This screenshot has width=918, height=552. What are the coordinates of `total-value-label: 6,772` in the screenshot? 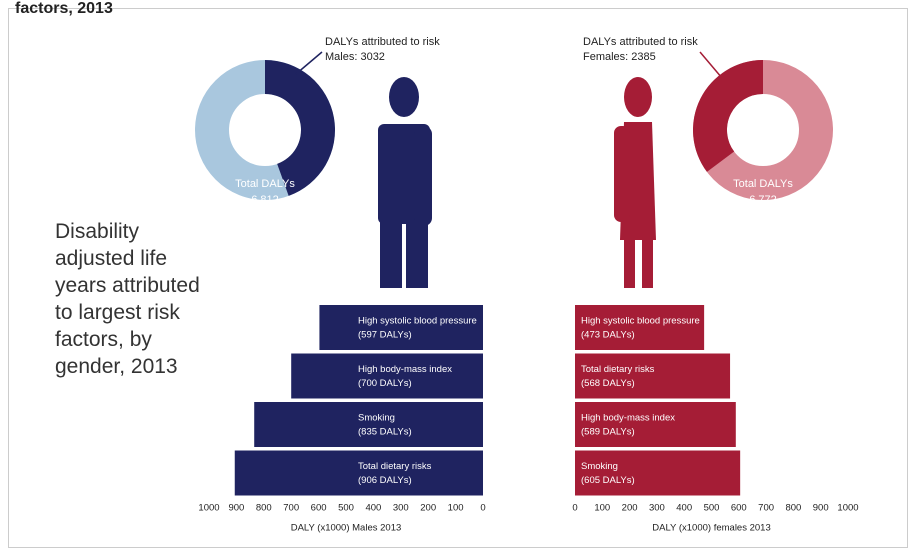 It's located at (763, 200).